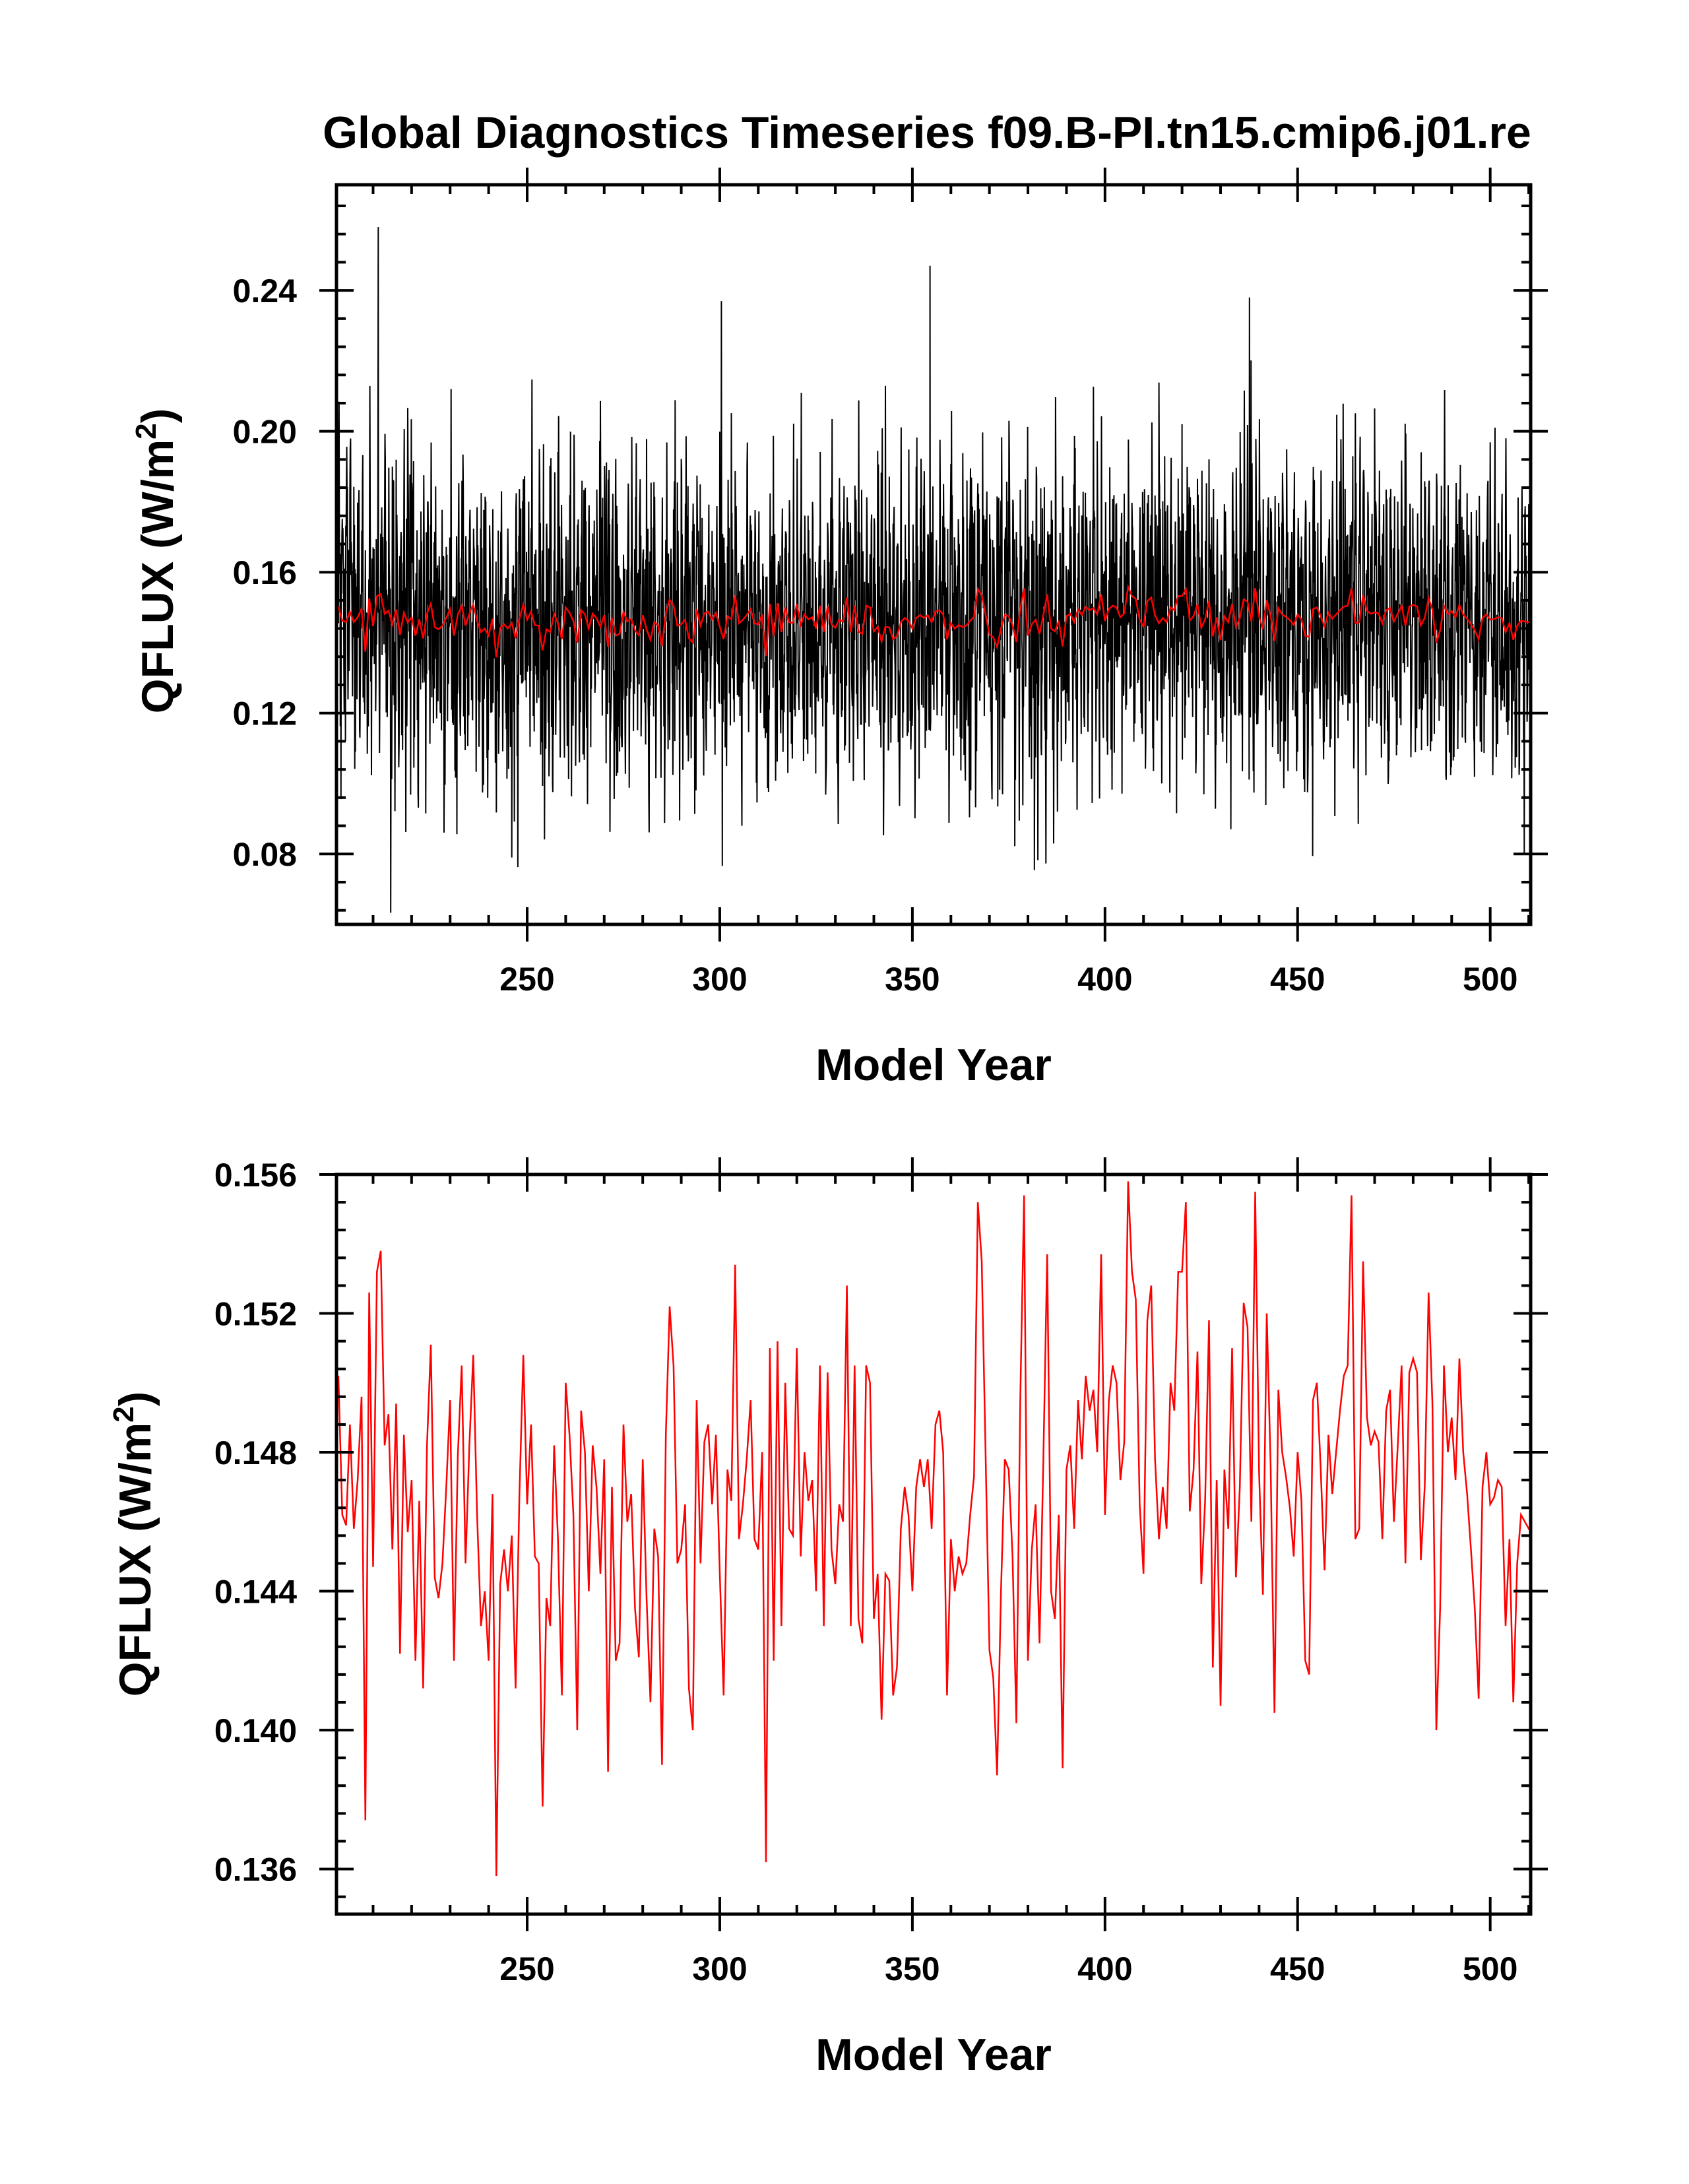  Describe the element at coordinates (255, 1869) in the screenshot. I see `y-tick-label: 0.136` at that location.